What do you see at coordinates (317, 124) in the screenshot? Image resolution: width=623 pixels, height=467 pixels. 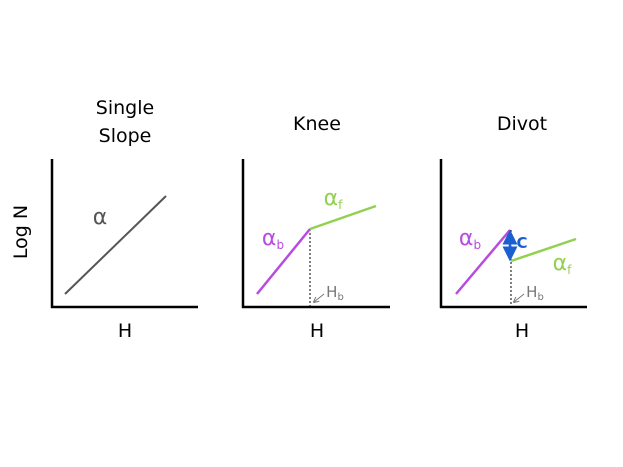 I see `panel-title: Knee` at bounding box center [317, 124].